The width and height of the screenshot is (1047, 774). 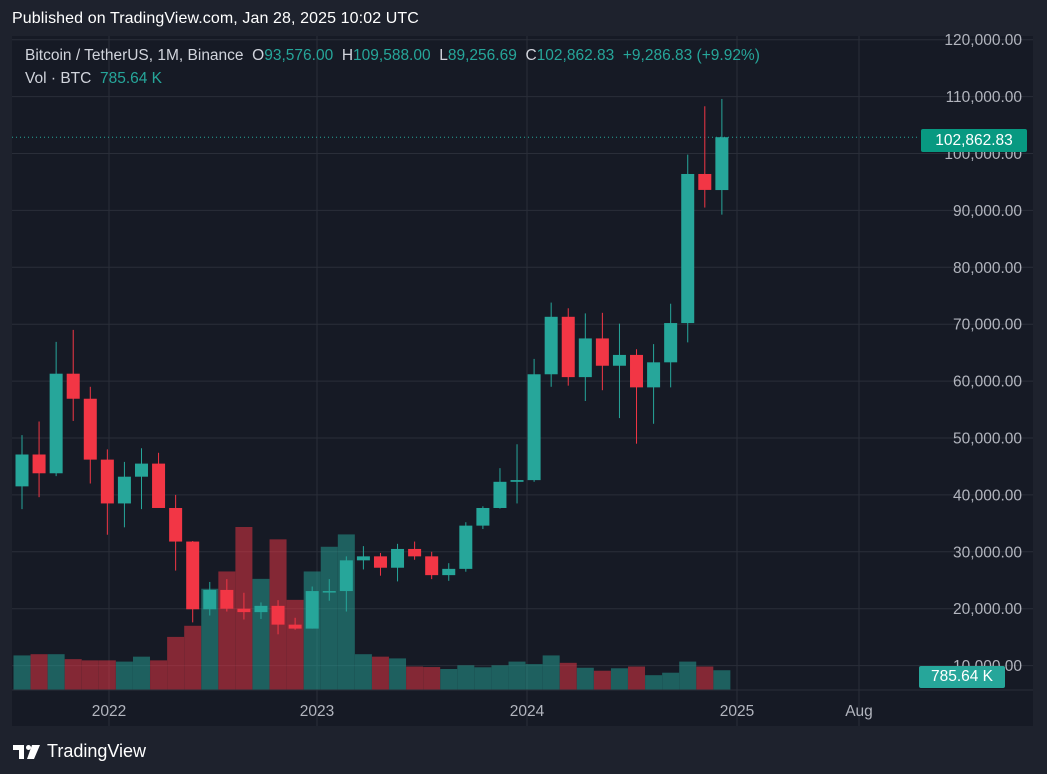 I want to click on legend-high-label: H, so click(x=347, y=55).